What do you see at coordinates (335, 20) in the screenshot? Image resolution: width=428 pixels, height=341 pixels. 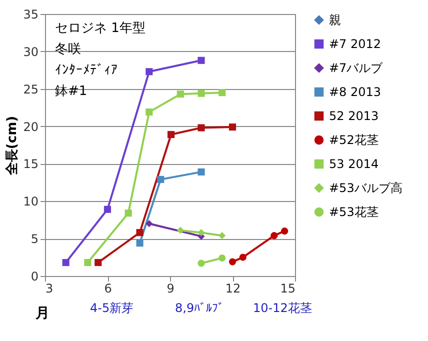 I see `legend-label: 親` at bounding box center [335, 20].